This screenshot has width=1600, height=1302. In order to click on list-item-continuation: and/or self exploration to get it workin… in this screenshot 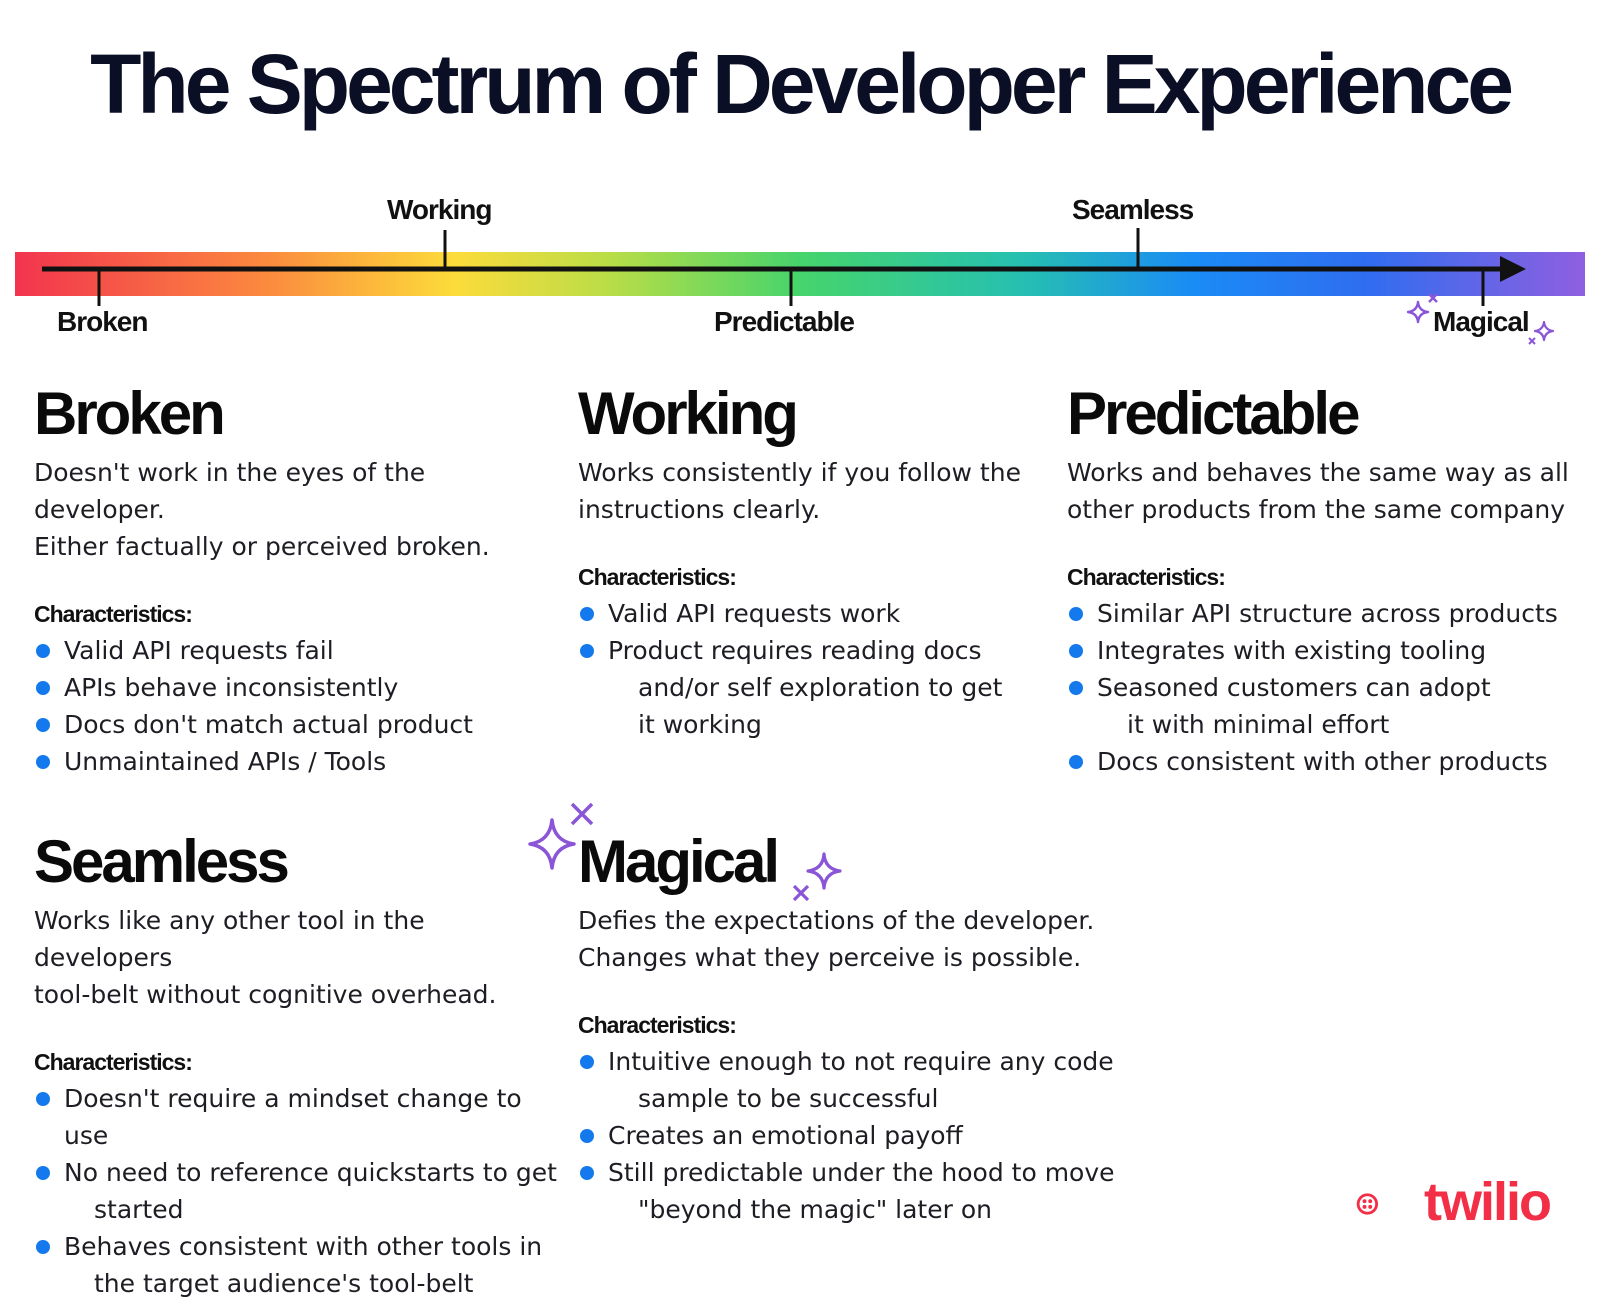, I will do `click(820, 706)`.